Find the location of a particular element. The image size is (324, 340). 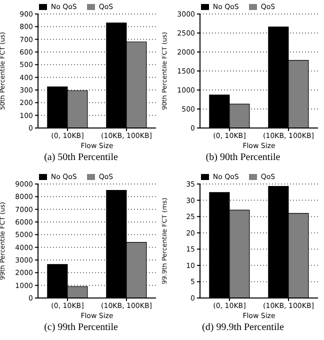

text: (b) 90th Percentile is located at coordinates (243, 157).